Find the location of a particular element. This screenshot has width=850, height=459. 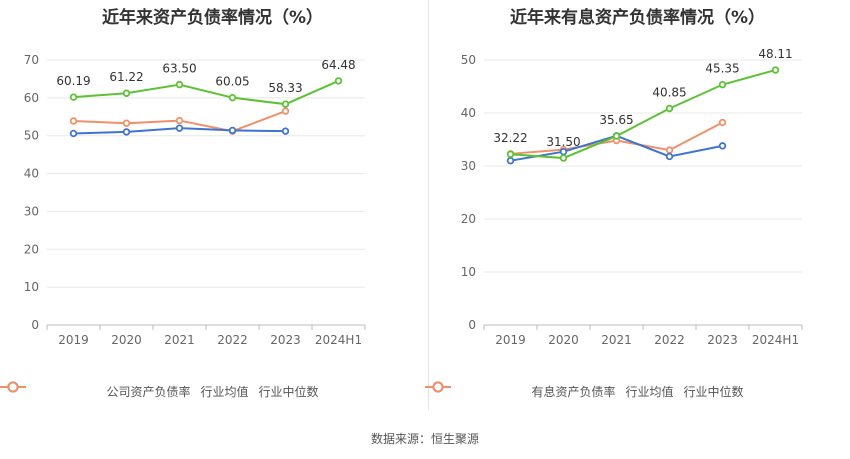

data-label: 31.50 is located at coordinates (563, 142).